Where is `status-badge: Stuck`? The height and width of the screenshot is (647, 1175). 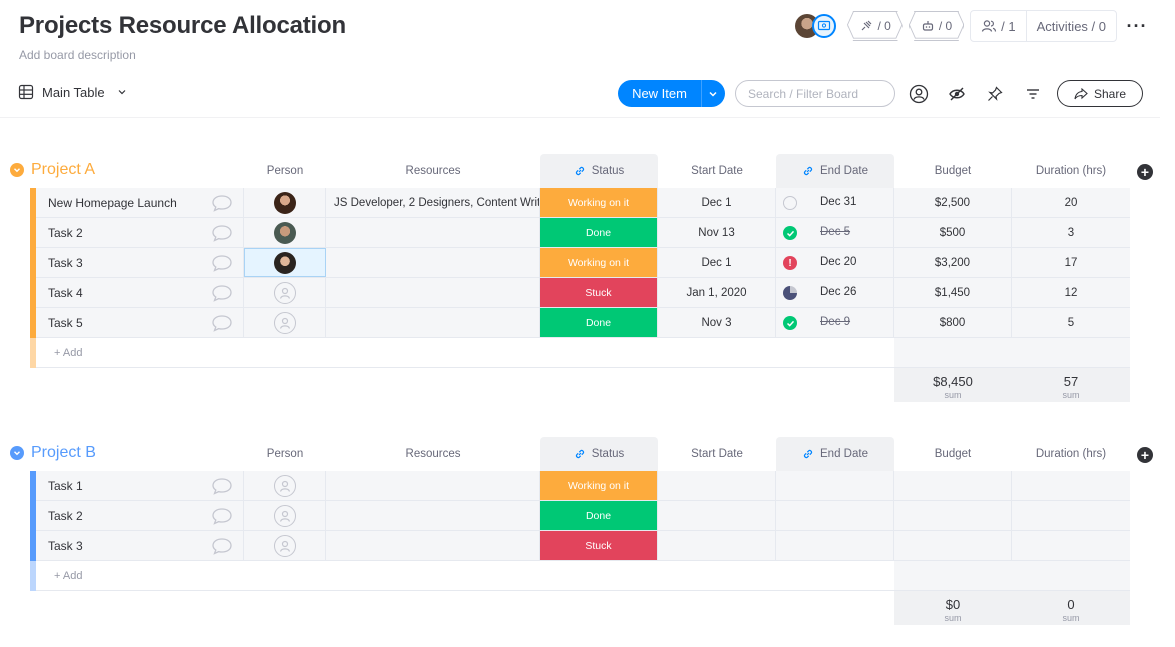 status-badge: Stuck is located at coordinates (599, 292).